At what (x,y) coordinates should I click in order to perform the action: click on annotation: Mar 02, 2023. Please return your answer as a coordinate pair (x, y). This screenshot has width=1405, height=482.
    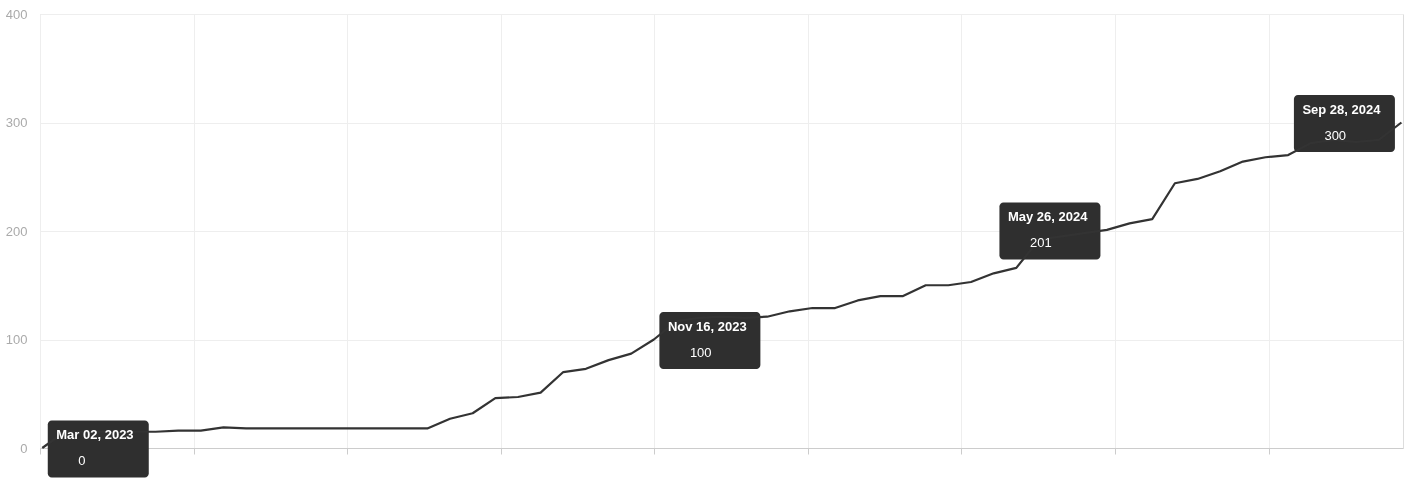
    Looking at the image, I should click on (95, 434).